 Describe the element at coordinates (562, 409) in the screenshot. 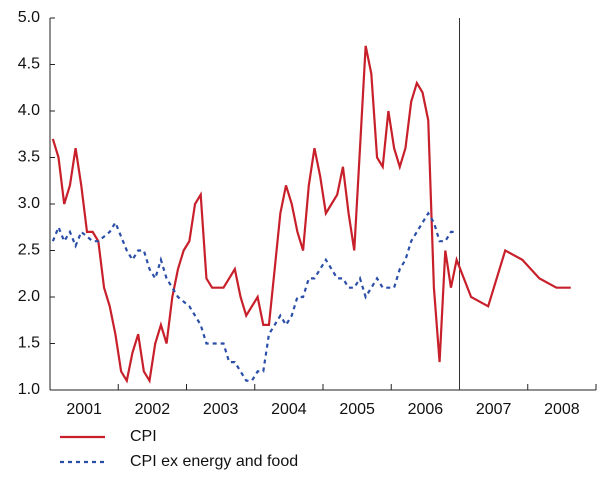

I see `x-tick-label: 2008` at that location.